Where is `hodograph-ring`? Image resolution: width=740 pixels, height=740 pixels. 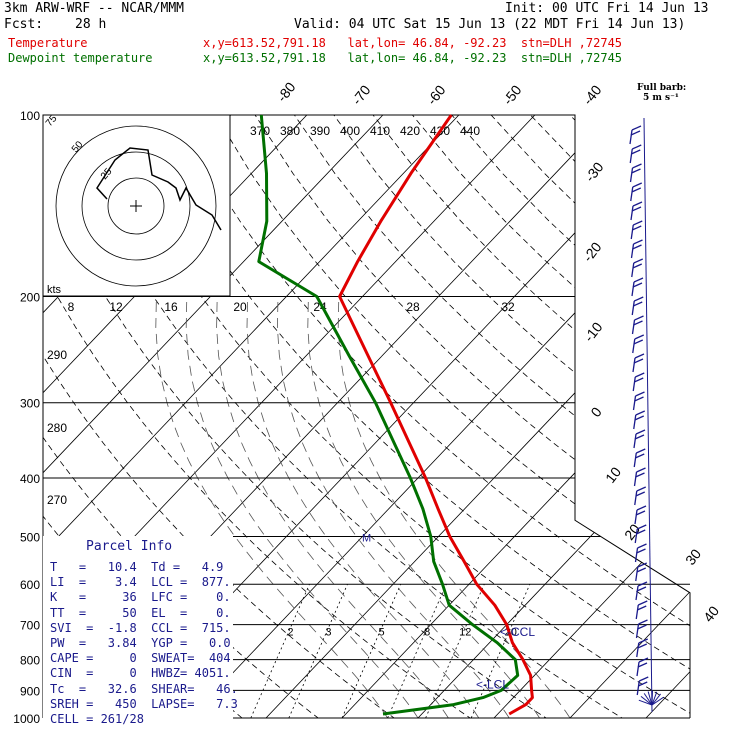 hodograph-ring is located at coordinates (136, 206).